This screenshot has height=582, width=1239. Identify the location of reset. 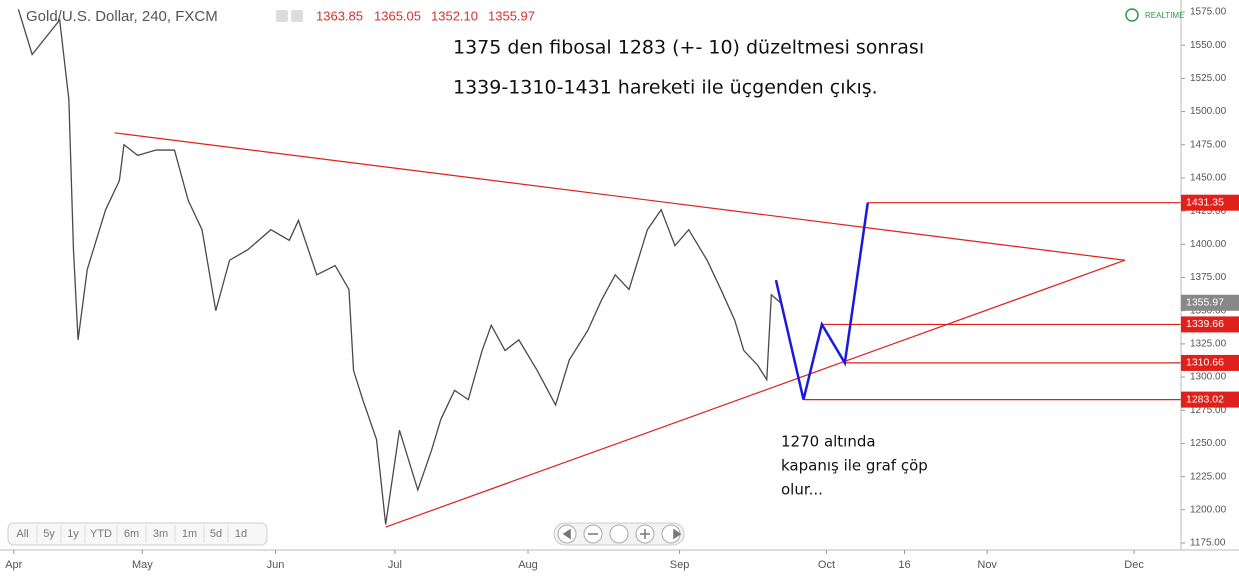
(619, 534).